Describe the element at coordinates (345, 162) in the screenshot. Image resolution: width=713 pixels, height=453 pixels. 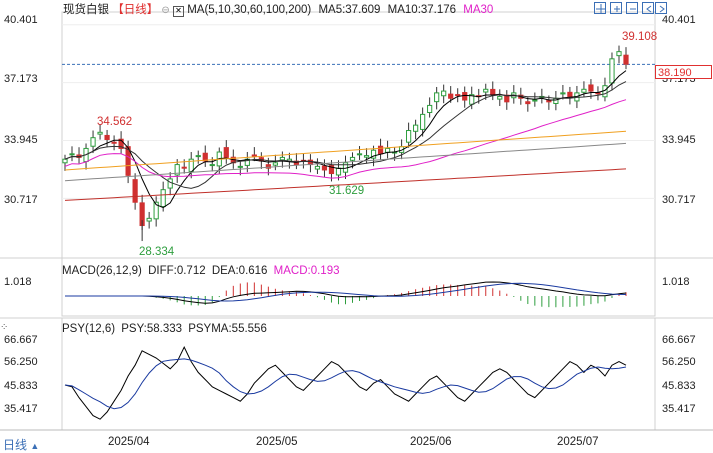
I see `ma100-line` at that location.